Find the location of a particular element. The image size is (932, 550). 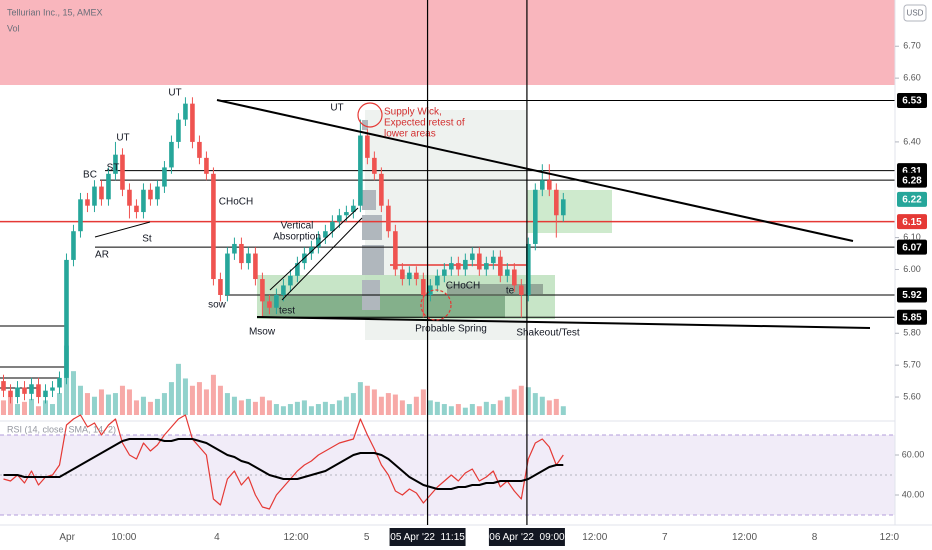

y-tick-label: 5.70 is located at coordinates (912, 365).